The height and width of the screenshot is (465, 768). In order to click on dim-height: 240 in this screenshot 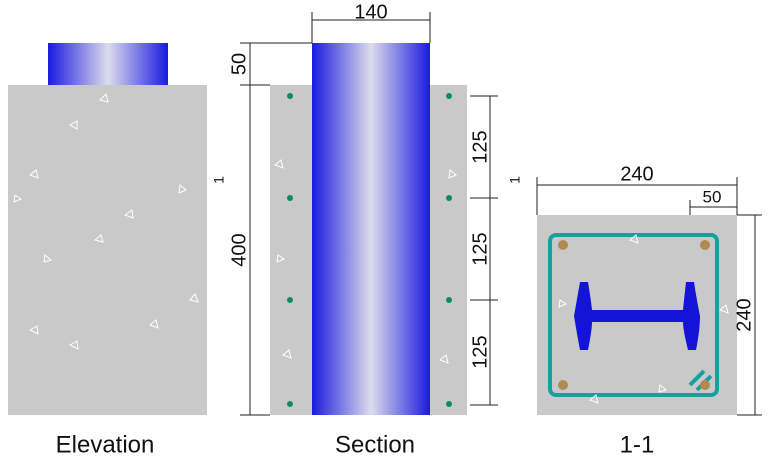, I will do `click(744, 314)`.